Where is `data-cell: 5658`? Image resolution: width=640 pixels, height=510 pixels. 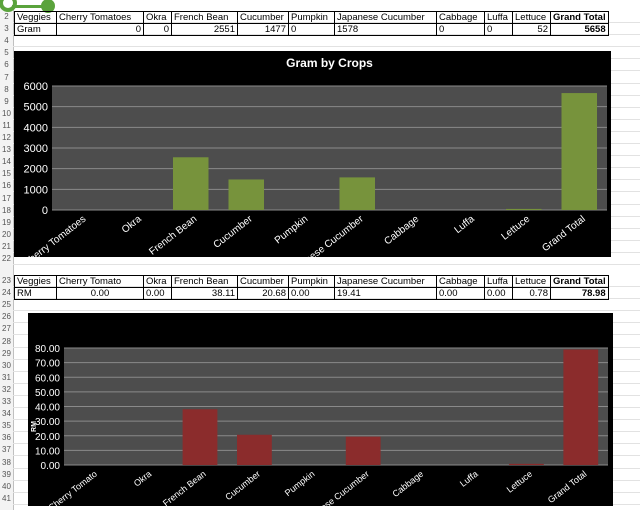
data-cell: 5658 is located at coordinates (579, 29).